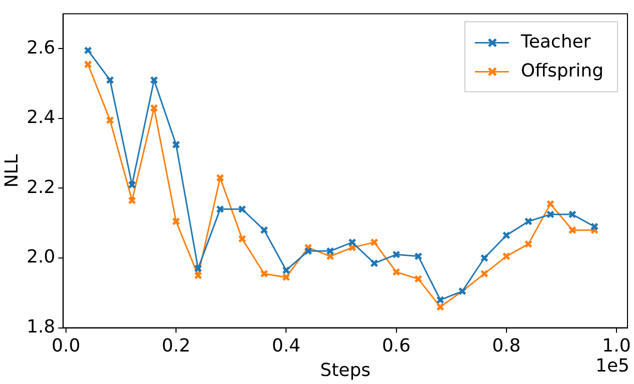 The height and width of the screenshot is (384, 634). I want to click on y-tick-label: 2.4, so click(41, 117).